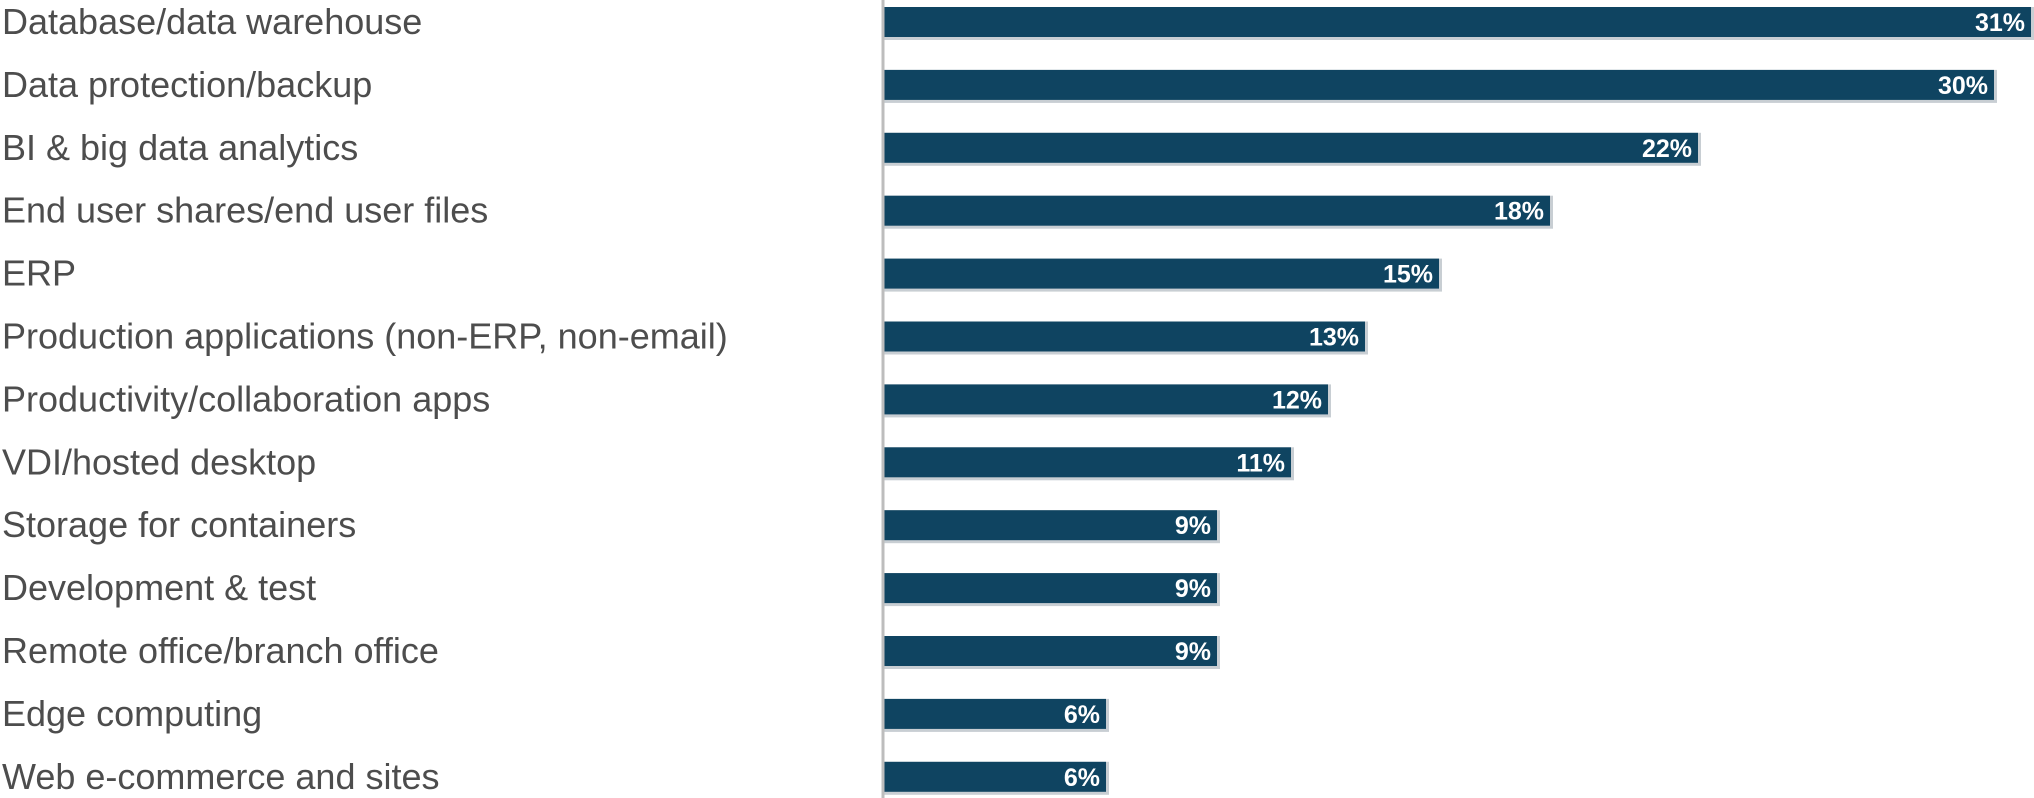 Image resolution: width=2034 pixels, height=798 pixels. I want to click on value-label: 15%, so click(1408, 275).